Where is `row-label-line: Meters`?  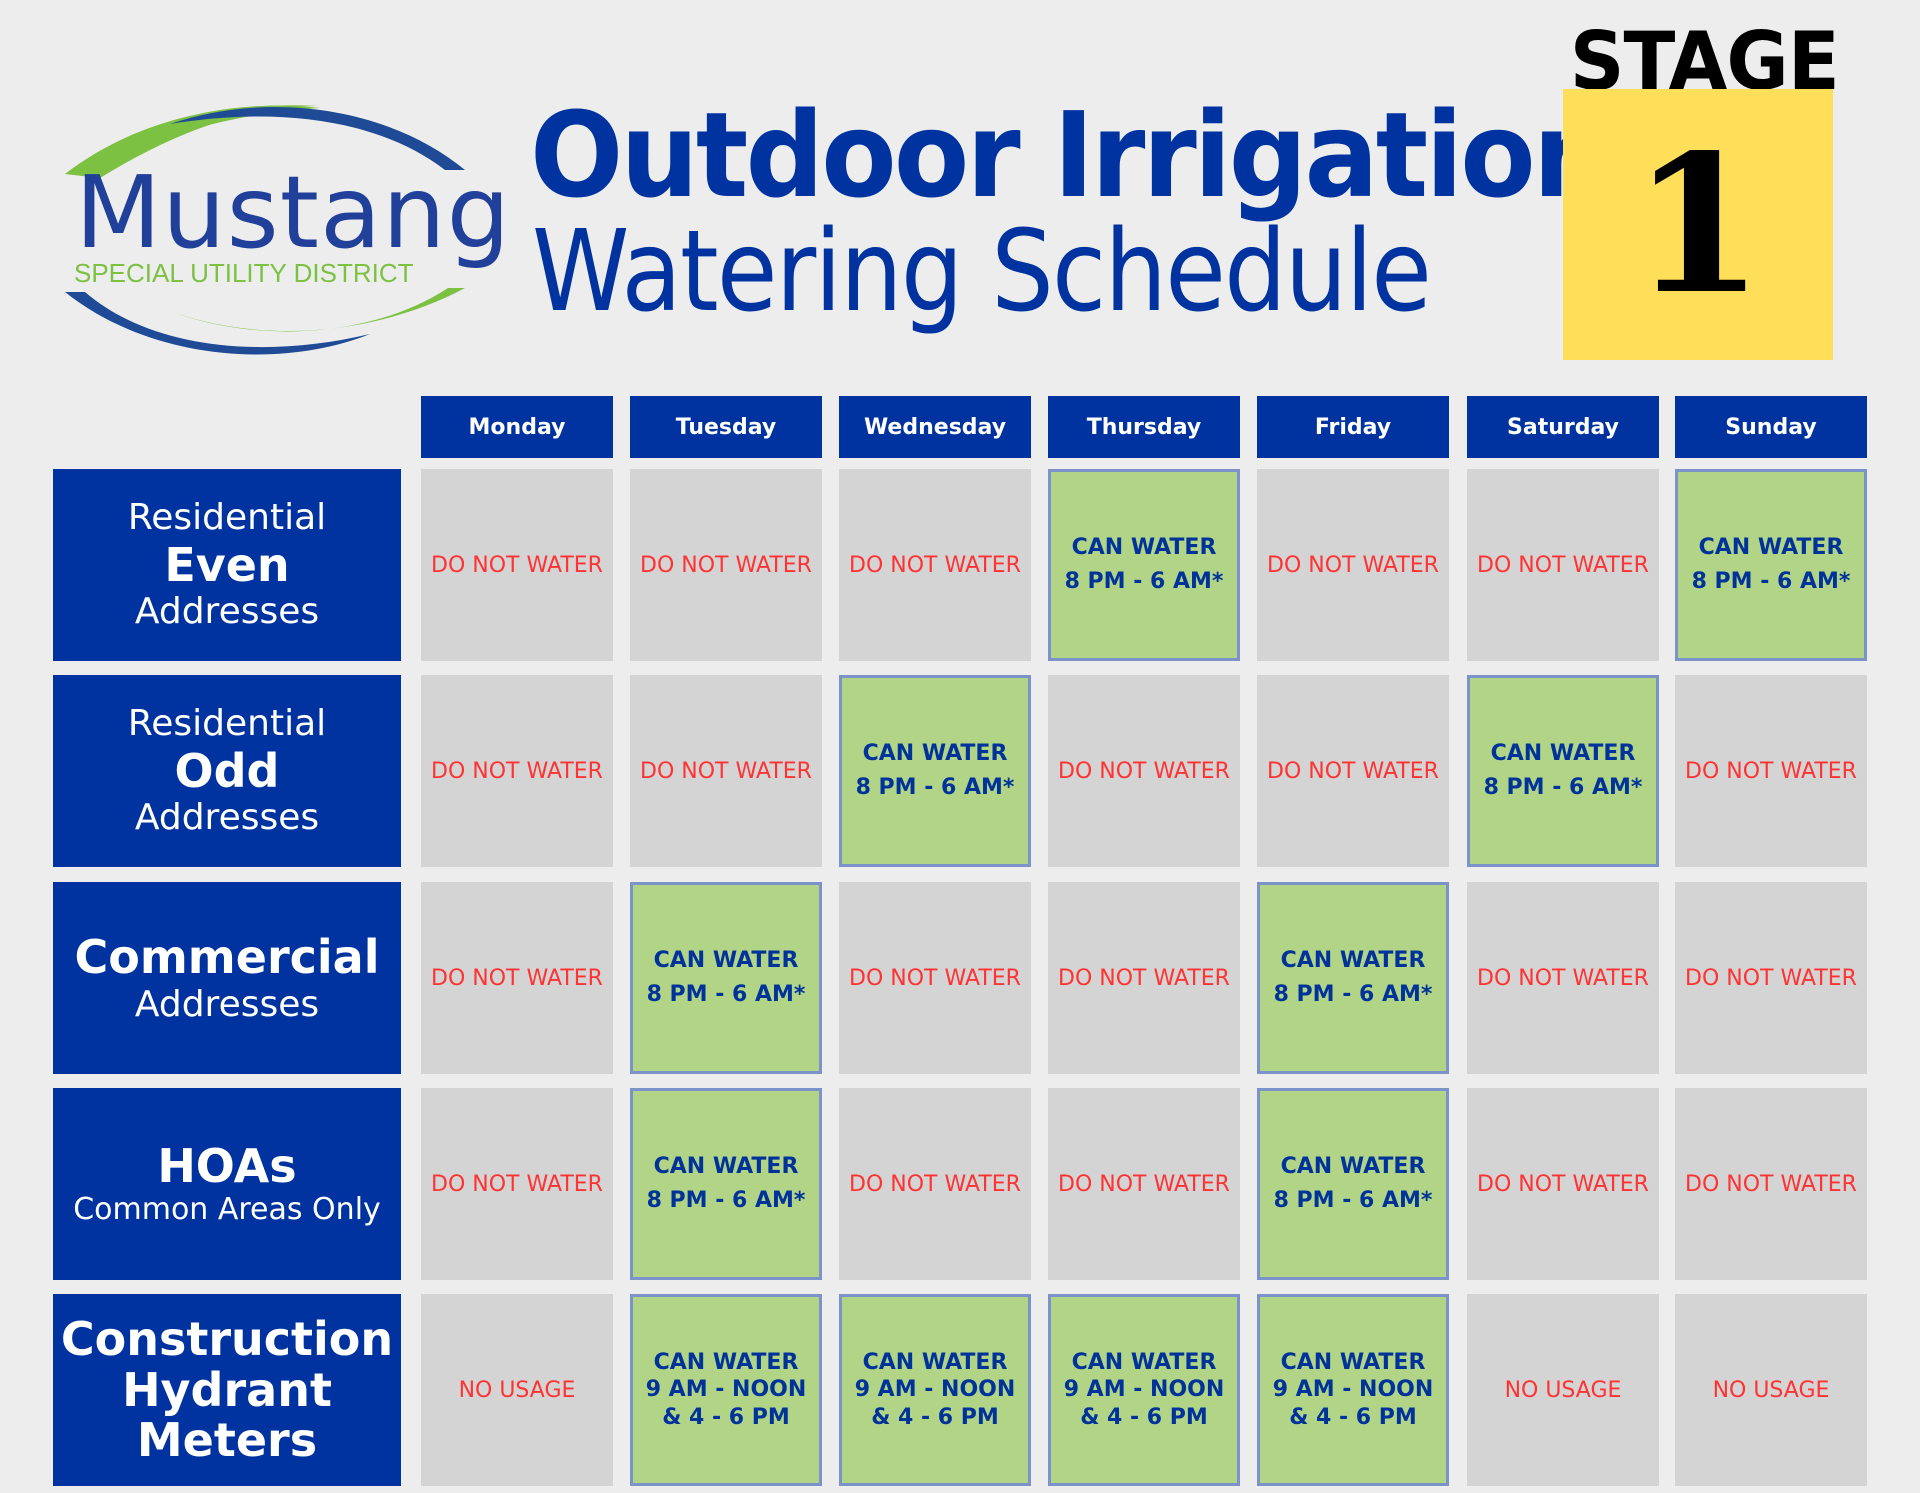
row-label-line: Meters is located at coordinates (227, 1440).